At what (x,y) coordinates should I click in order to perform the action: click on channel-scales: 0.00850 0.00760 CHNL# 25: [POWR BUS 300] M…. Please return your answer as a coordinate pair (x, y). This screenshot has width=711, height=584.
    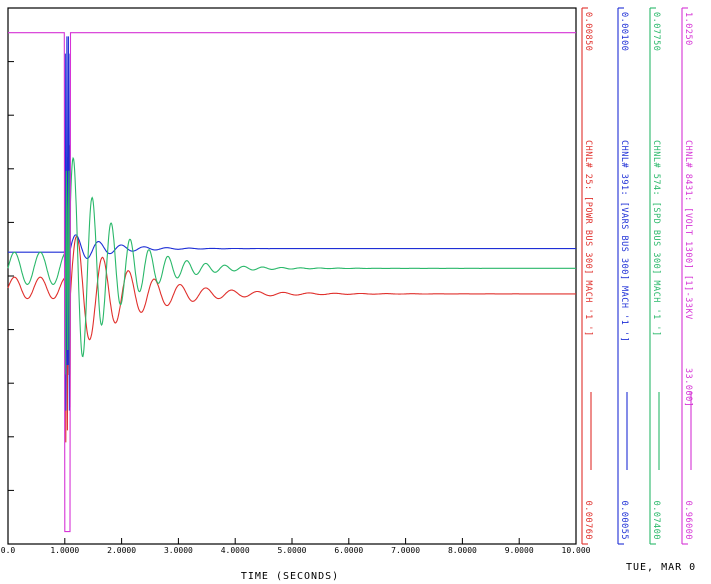
    Looking at the image, I should click on (637, 276).